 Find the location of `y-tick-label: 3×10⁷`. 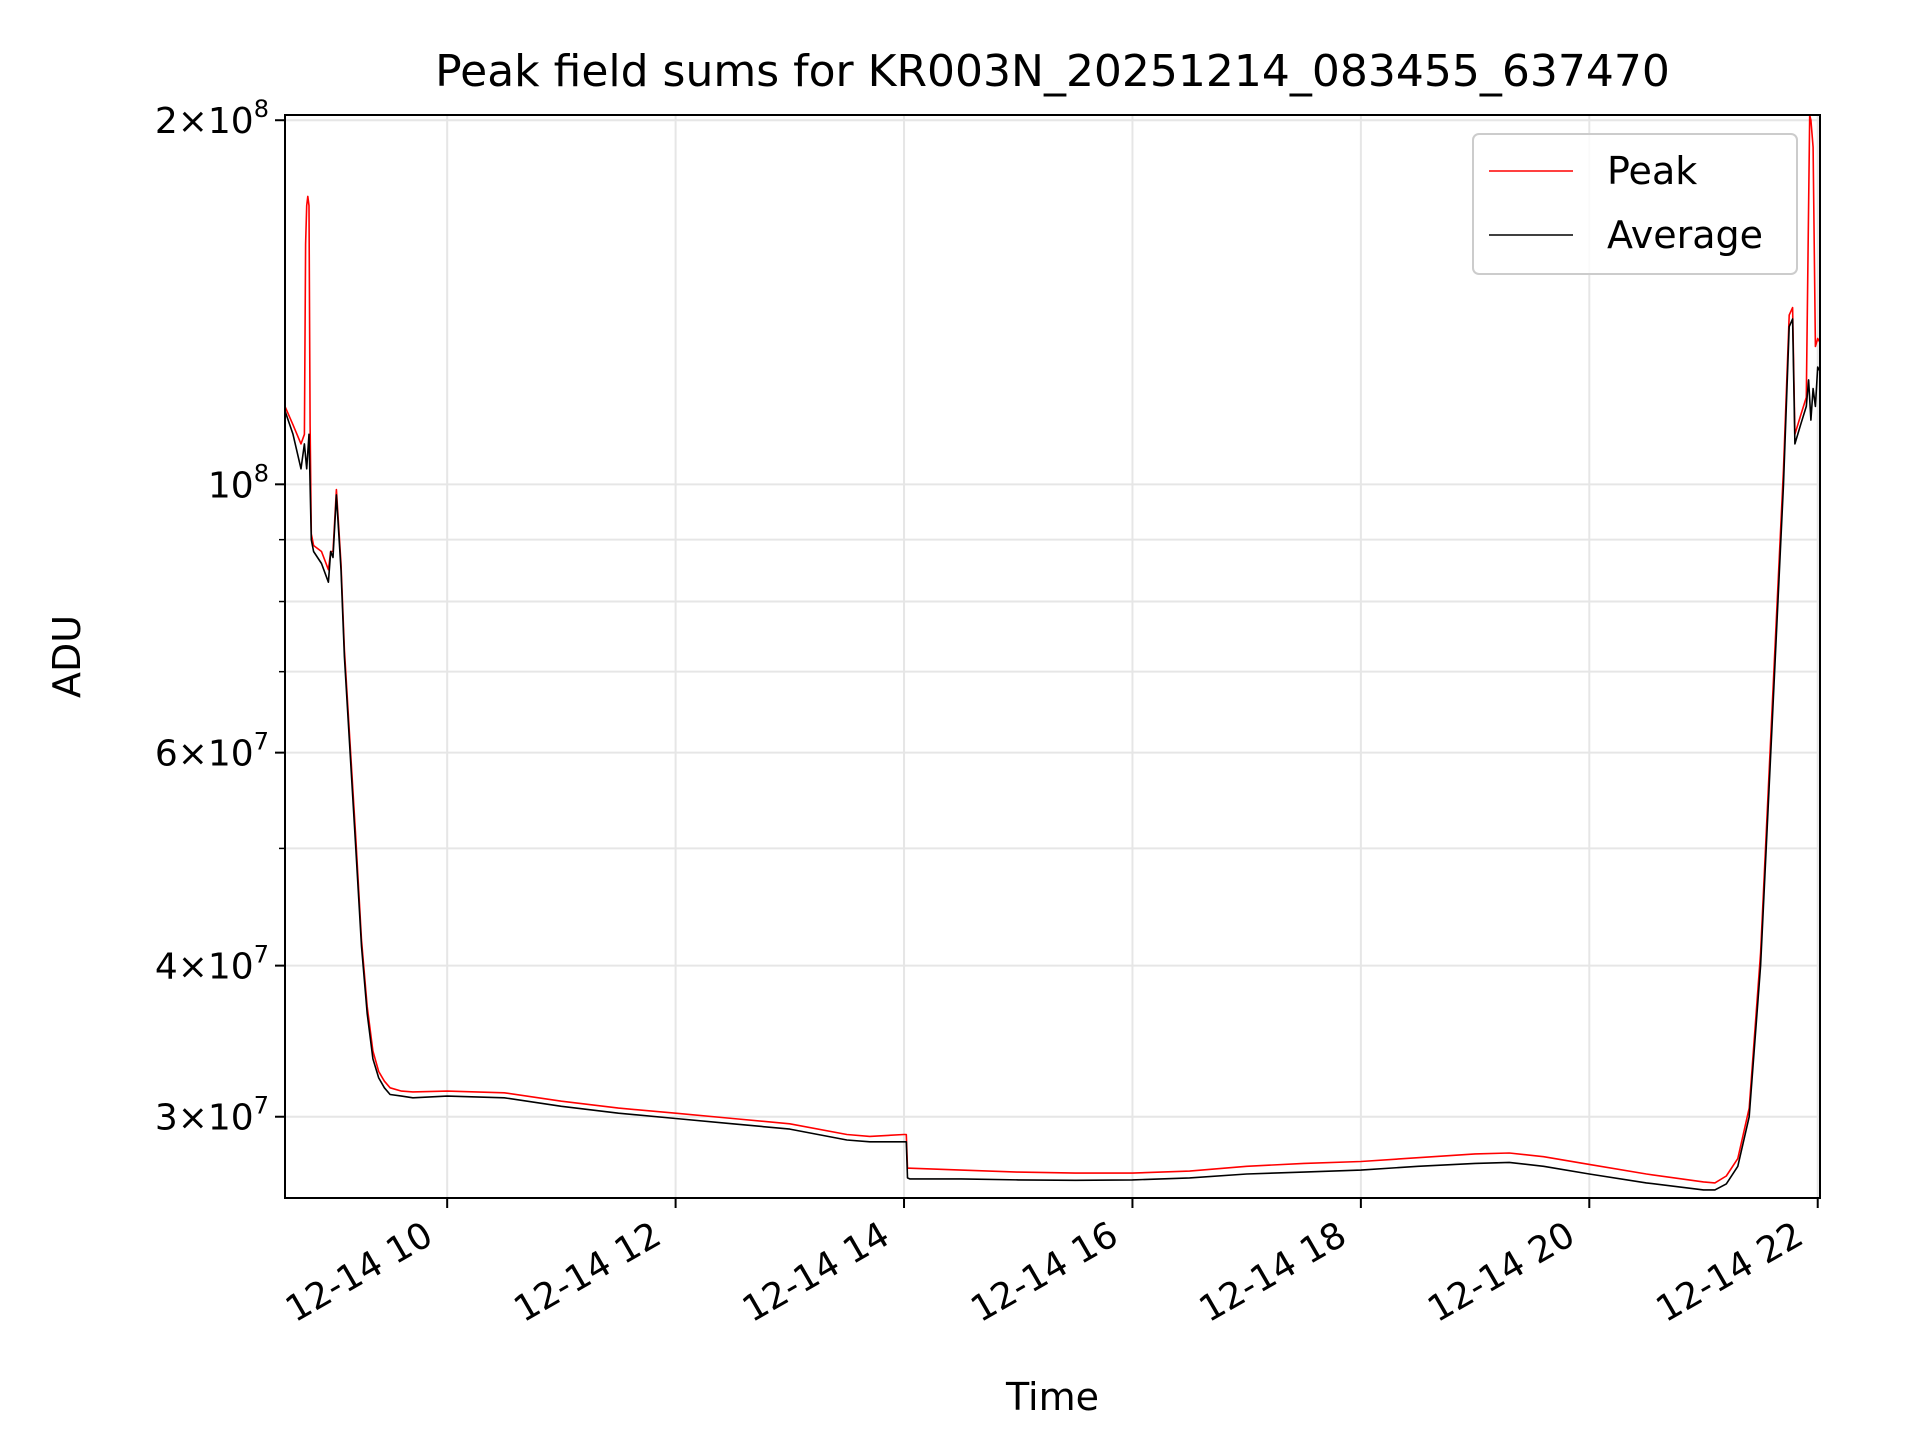

y-tick-label: 3×10⁷ is located at coordinates (212, 1115).